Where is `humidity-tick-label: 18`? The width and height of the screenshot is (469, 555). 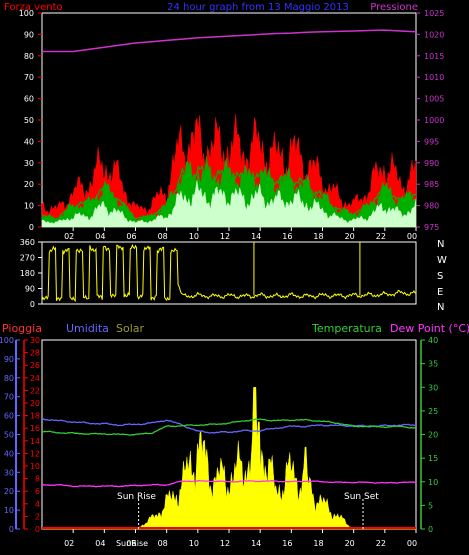 humidity-tick-label: 18 is located at coordinates (35, 416).